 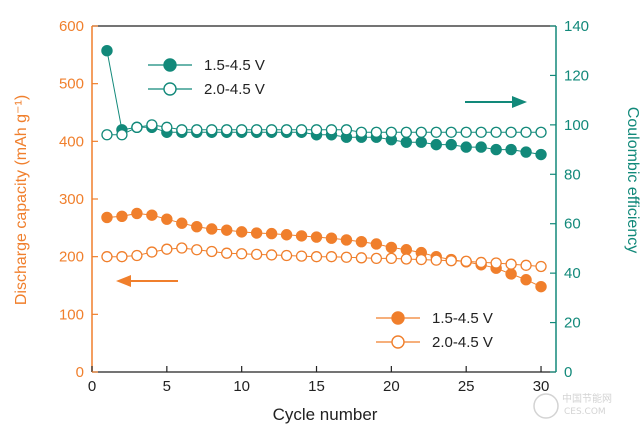 I want to click on y-left-tick-label: 200, so click(x=71, y=257).